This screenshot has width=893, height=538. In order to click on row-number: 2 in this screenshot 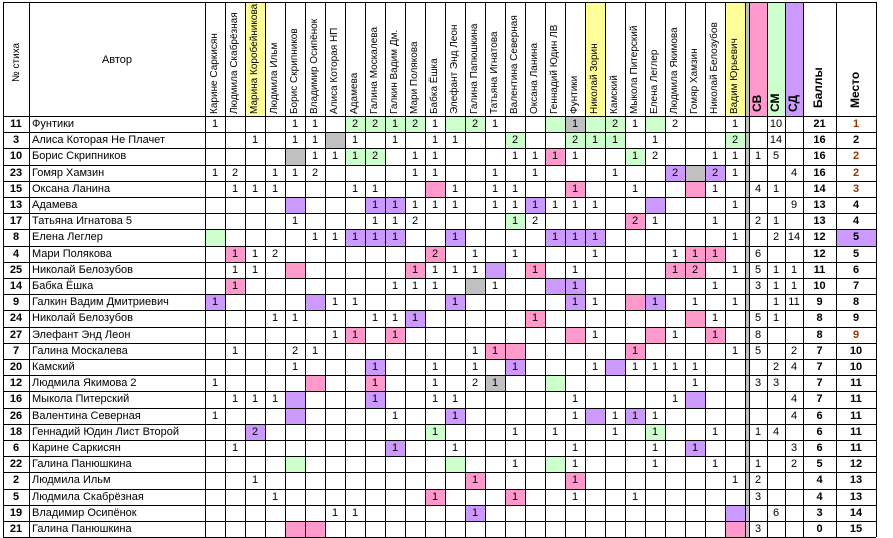, I will do `click(16, 480)`.